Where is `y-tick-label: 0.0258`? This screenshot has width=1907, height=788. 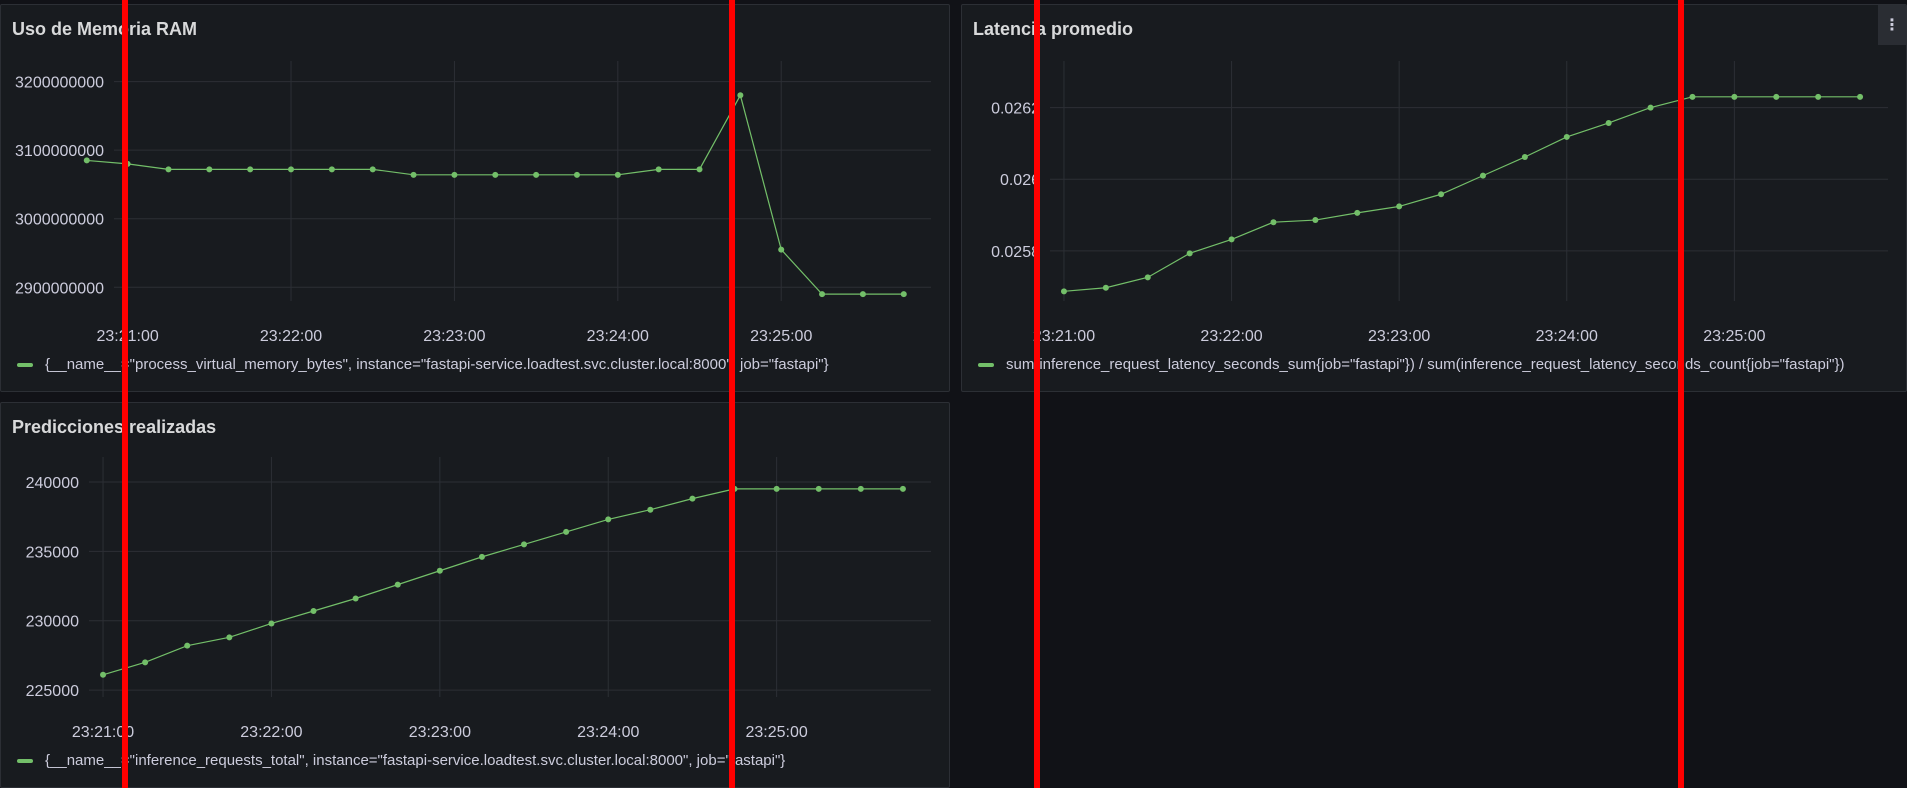
y-tick-label: 0.0258 is located at coordinates (1015, 252).